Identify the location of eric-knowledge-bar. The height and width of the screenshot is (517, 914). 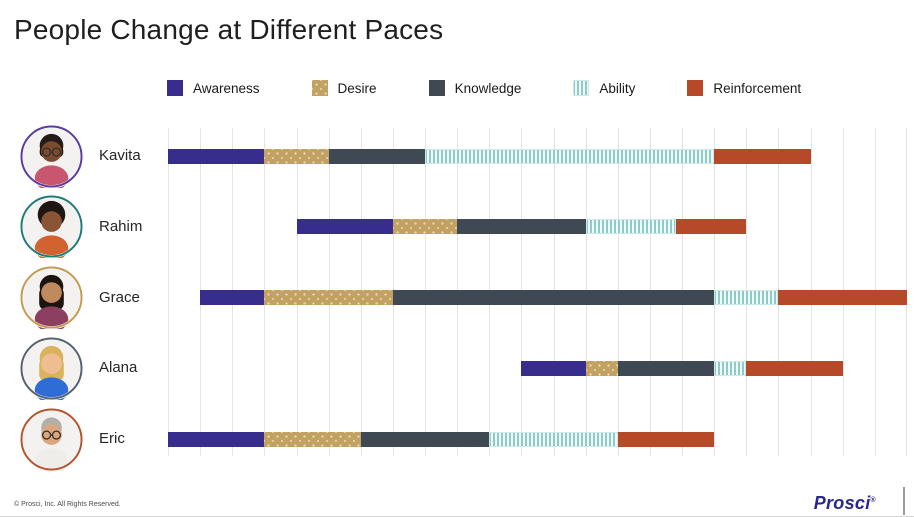
(425, 439).